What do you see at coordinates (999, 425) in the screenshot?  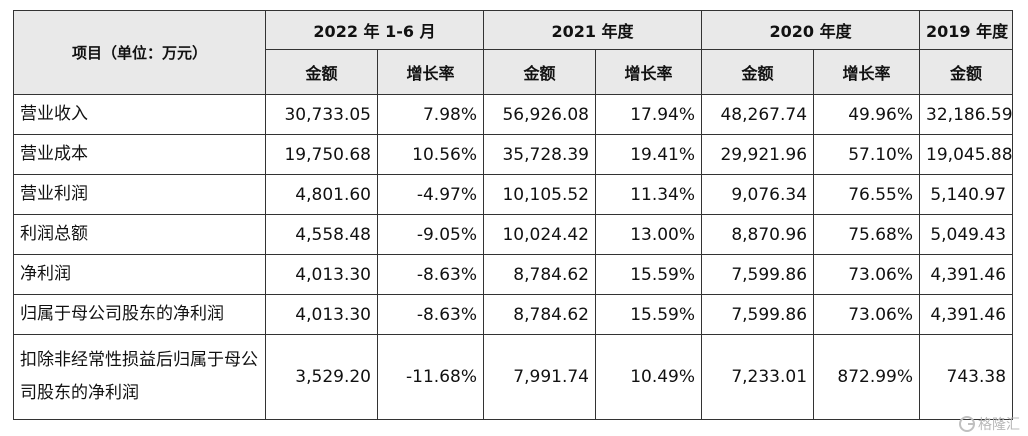 I see `watermark-text: 格隆汇` at bounding box center [999, 425].